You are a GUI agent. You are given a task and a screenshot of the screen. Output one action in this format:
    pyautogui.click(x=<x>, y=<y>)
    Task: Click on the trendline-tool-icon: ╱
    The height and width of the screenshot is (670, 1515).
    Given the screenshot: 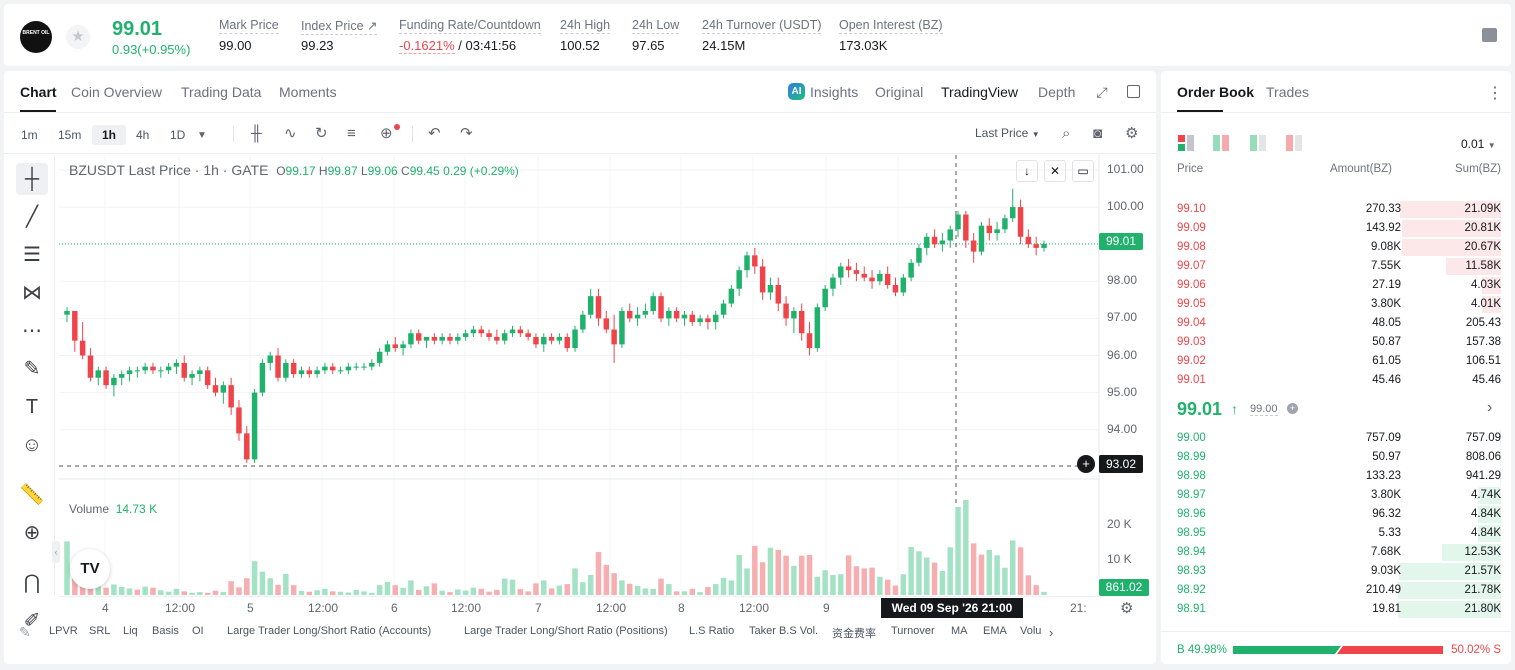 What is the action you would take?
    pyautogui.click(x=32, y=217)
    